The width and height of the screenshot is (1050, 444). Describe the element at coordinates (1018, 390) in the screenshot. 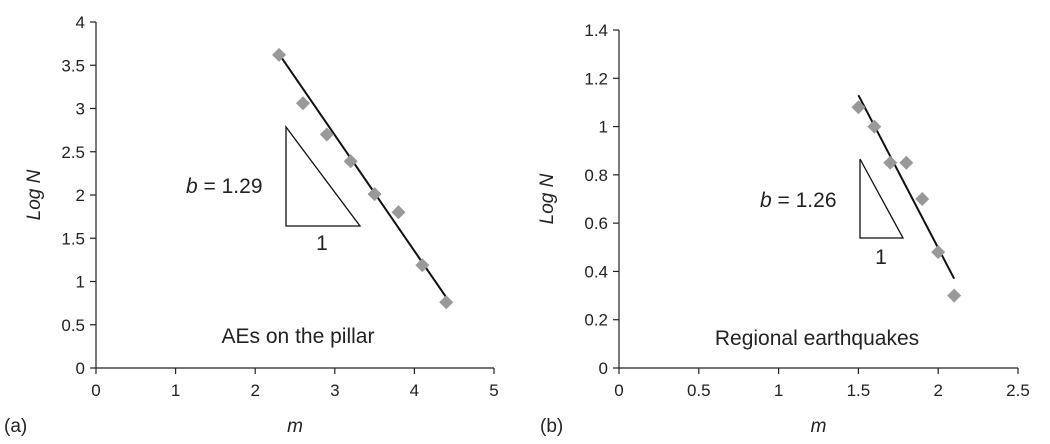

I see `x-tick-label: 2.5` at that location.